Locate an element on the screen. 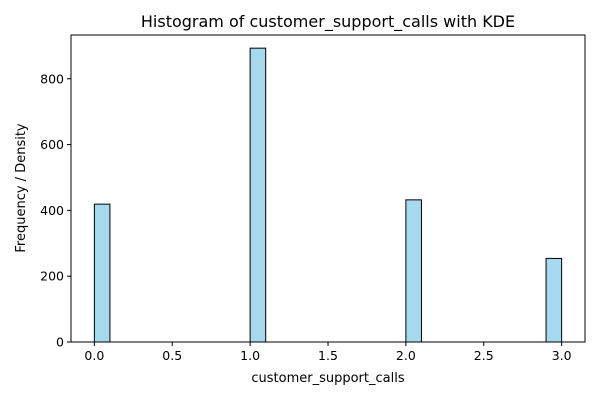 This screenshot has width=600, height=400. x-axis-label: customer_support_calls is located at coordinates (327, 378).